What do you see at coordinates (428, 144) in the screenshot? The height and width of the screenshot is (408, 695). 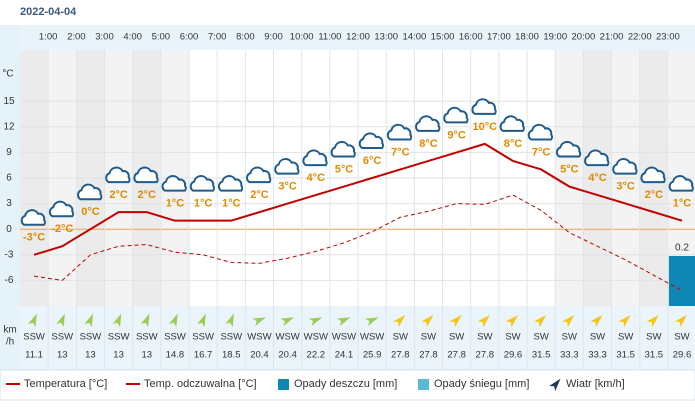 I see `temp-label: 8°C` at bounding box center [428, 144].